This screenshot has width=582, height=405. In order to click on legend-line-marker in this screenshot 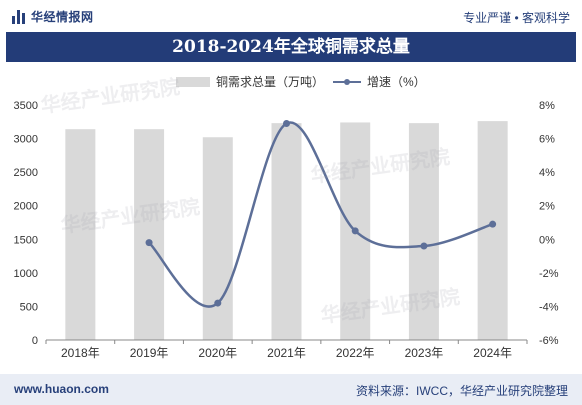, I will do `click(347, 82)`.